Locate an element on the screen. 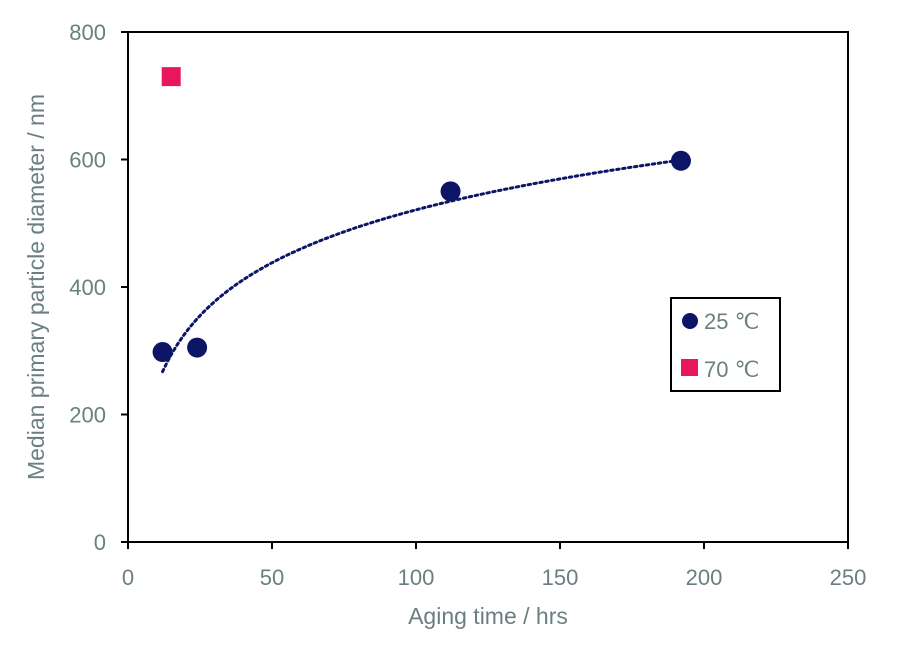 The image size is (897, 647). y-tick-label: 0 is located at coordinates (100, 542).